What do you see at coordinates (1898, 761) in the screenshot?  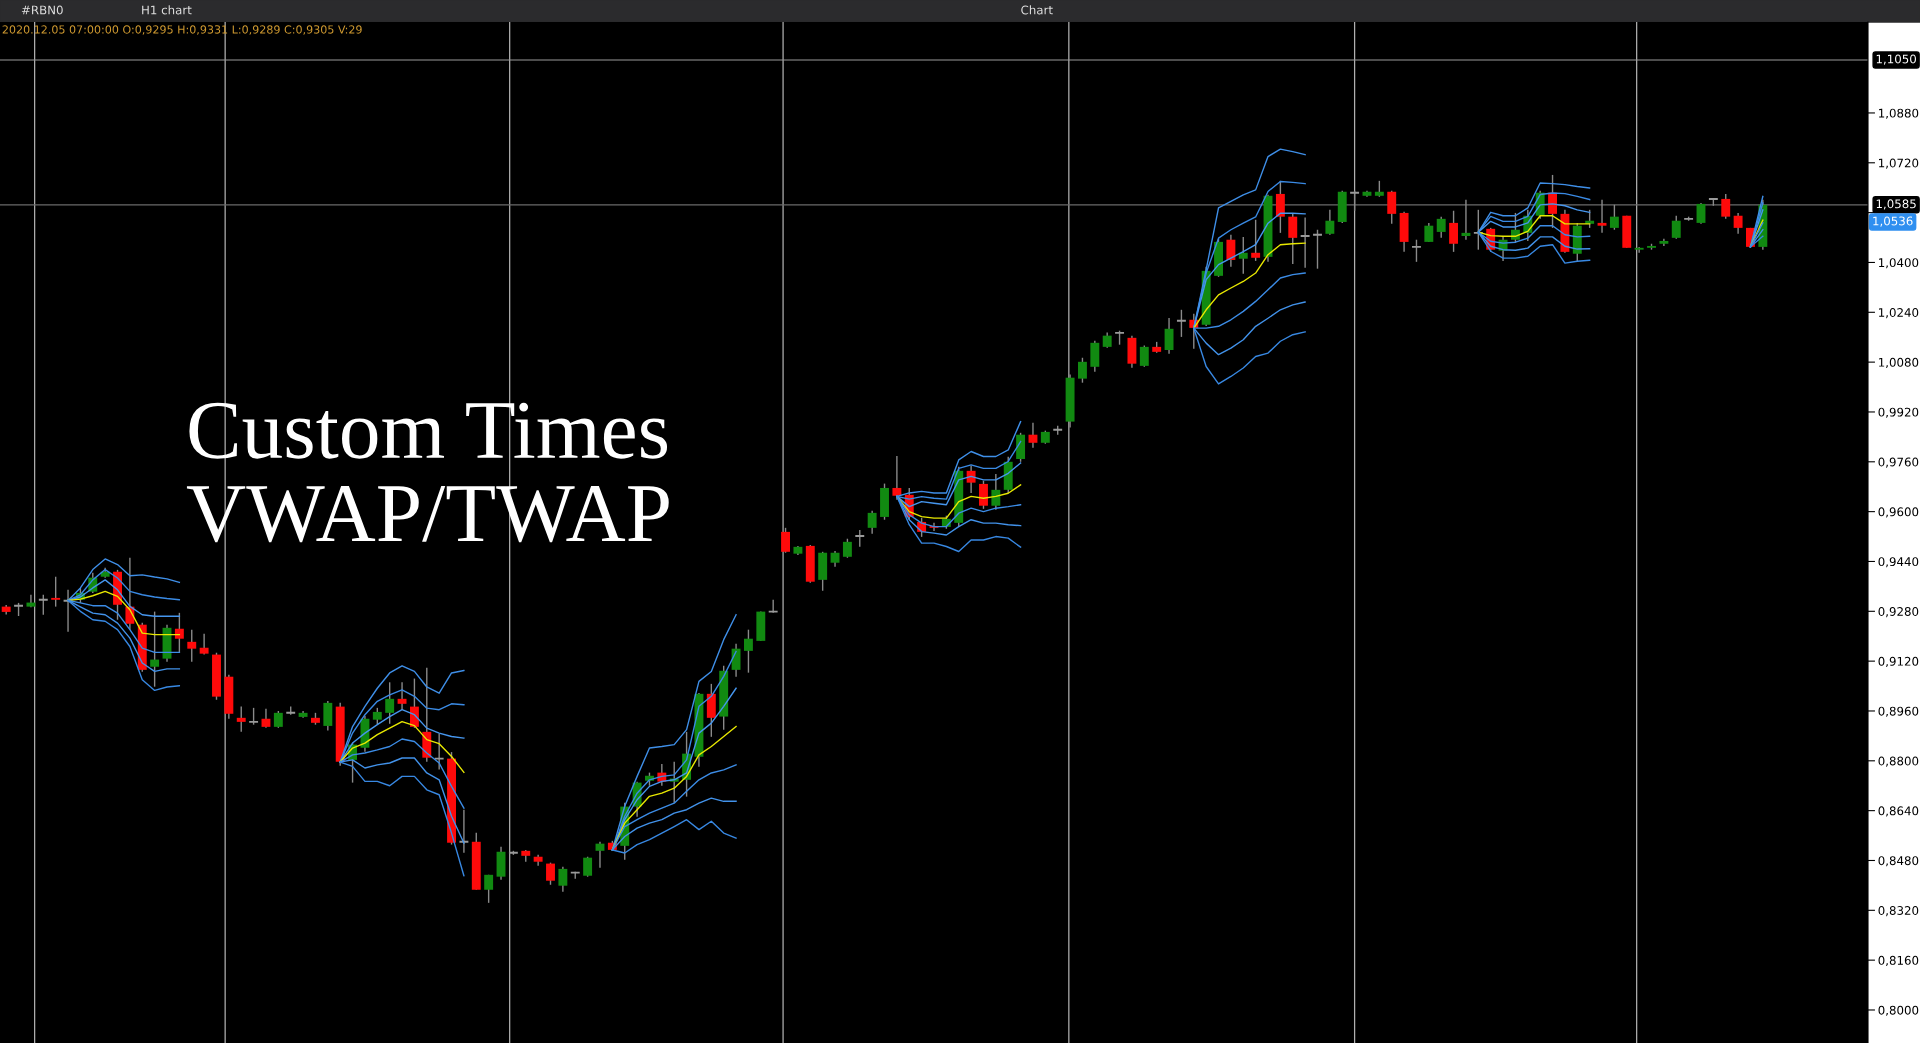 I see `y-tick-label: 0,8800` at bounding box center [1898, 761].